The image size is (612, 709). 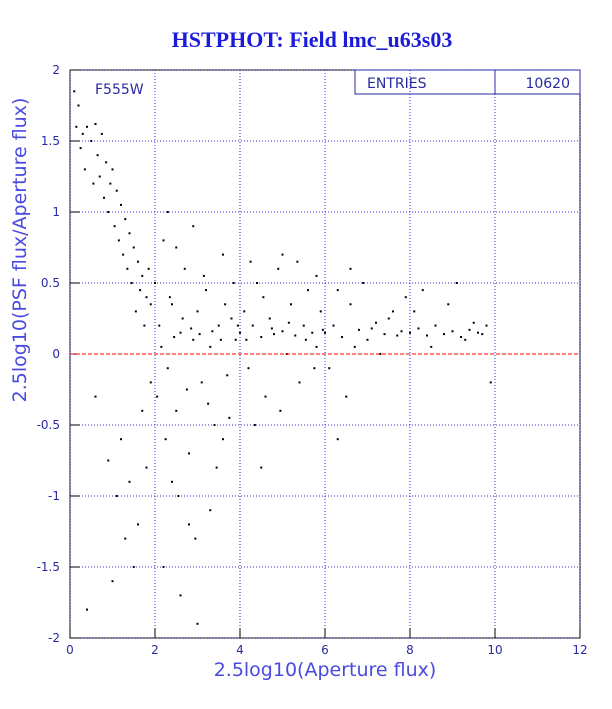 I want to click on y-axis-title: 2.5log10(PSF flux/Aperture flux), so click(x=20, y=250).